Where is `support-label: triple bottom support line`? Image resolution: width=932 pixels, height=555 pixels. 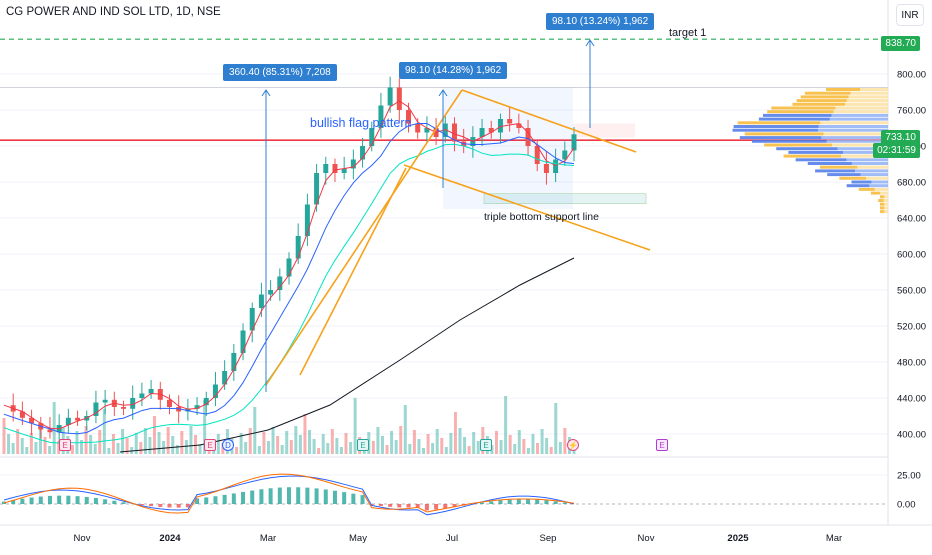 support-label: triple bottom support line is located at coordinates (541, 217).